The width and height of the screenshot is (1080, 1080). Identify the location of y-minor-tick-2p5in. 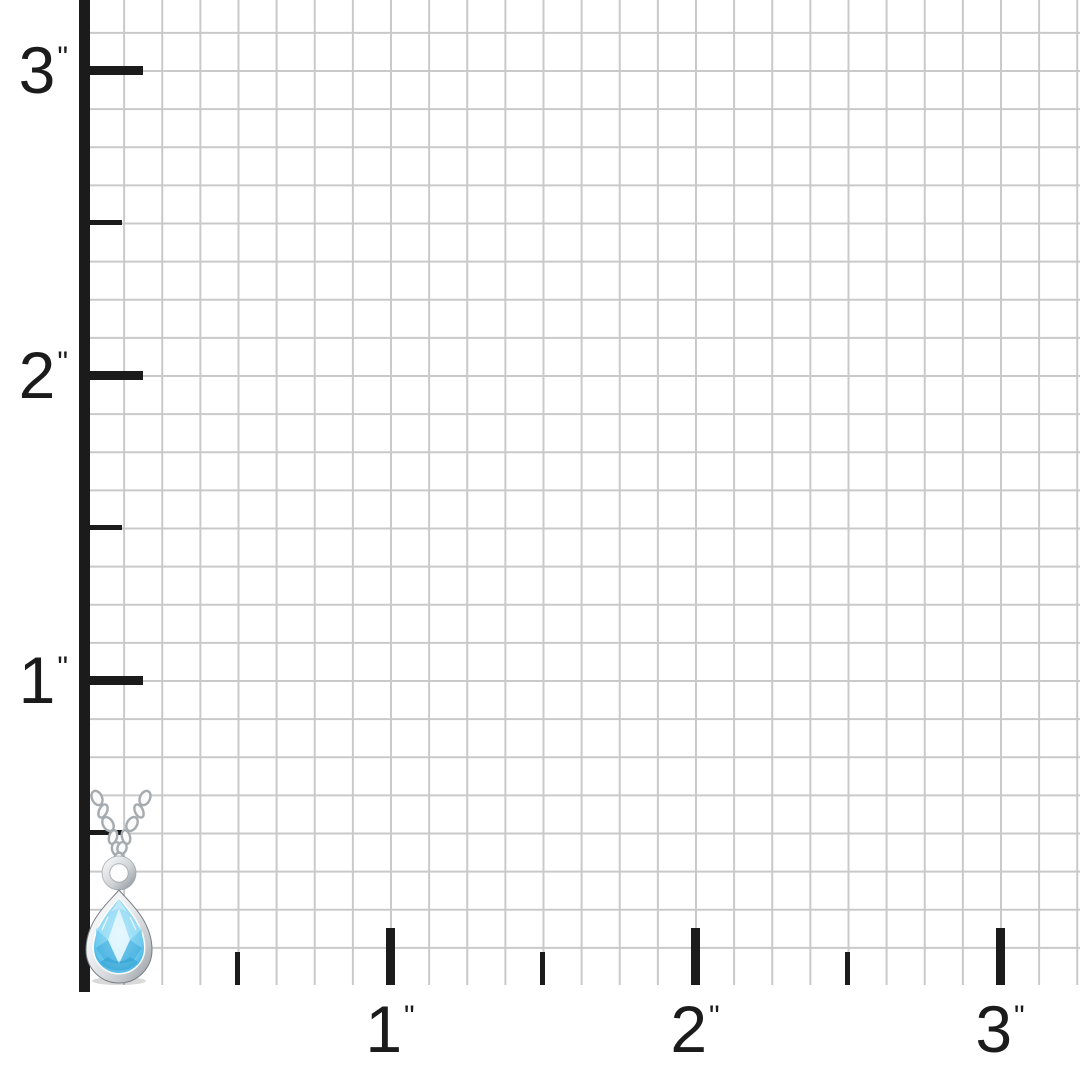
(103, 222).